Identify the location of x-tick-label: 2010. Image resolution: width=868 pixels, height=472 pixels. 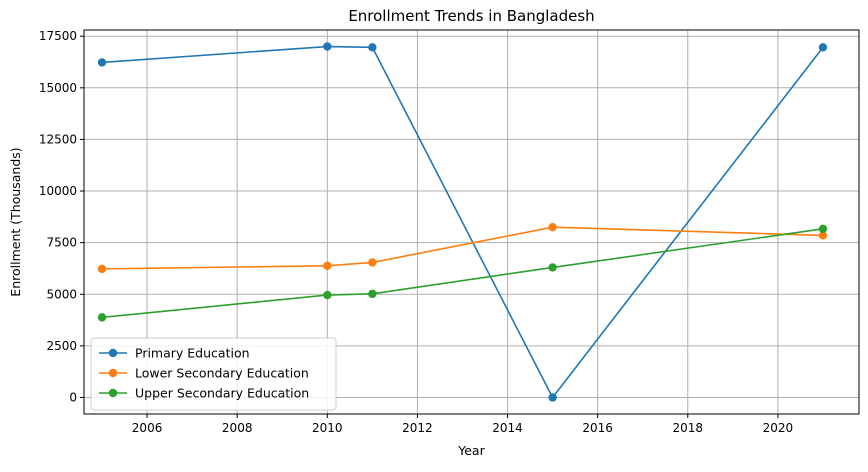
(327, 428).